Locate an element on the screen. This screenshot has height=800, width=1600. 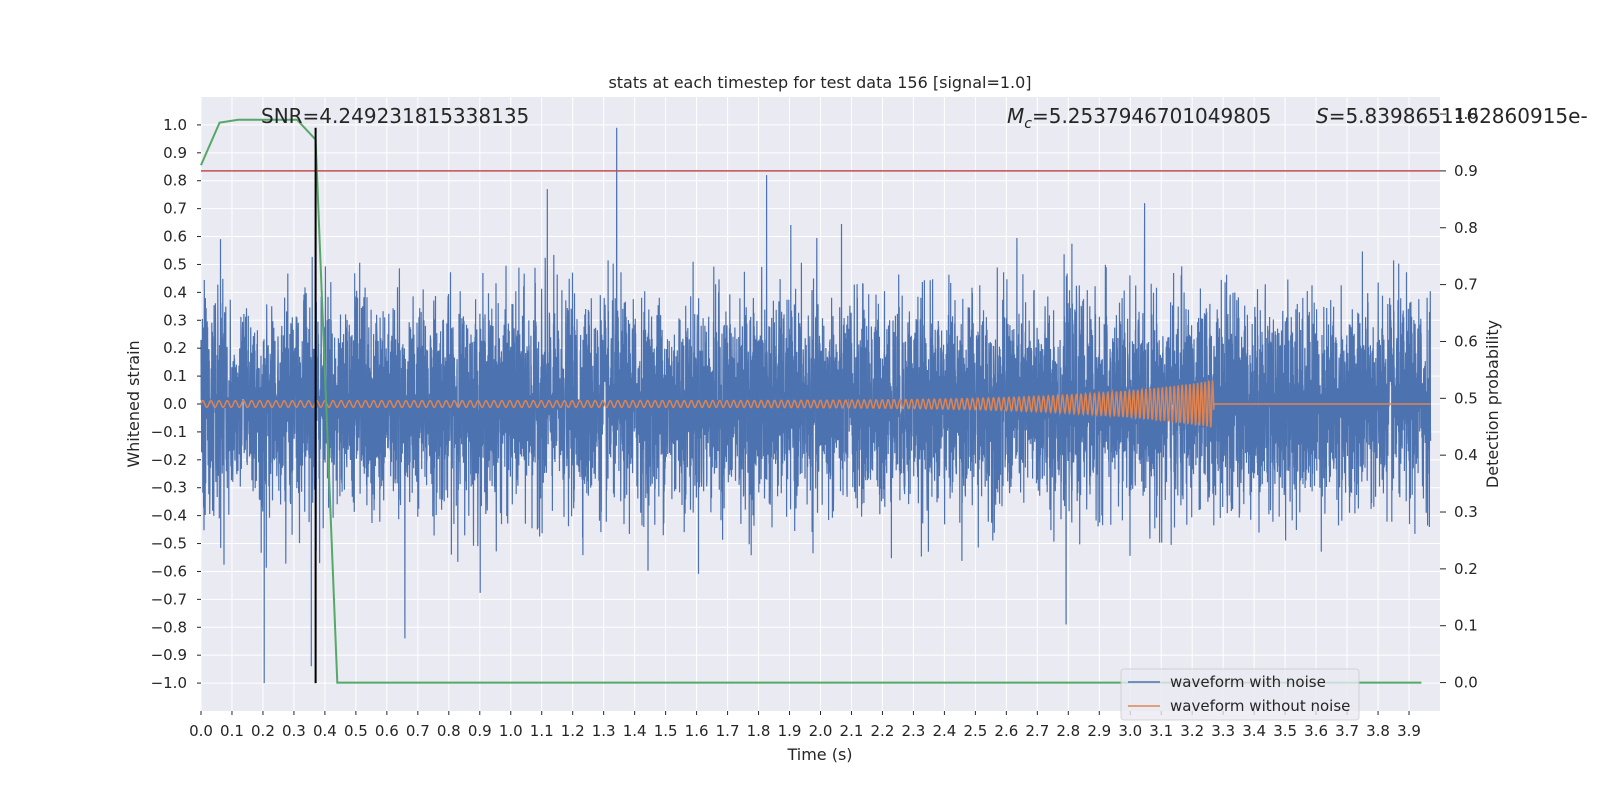
y-tick-label: −0.2 is located at coordinates (169, 460).